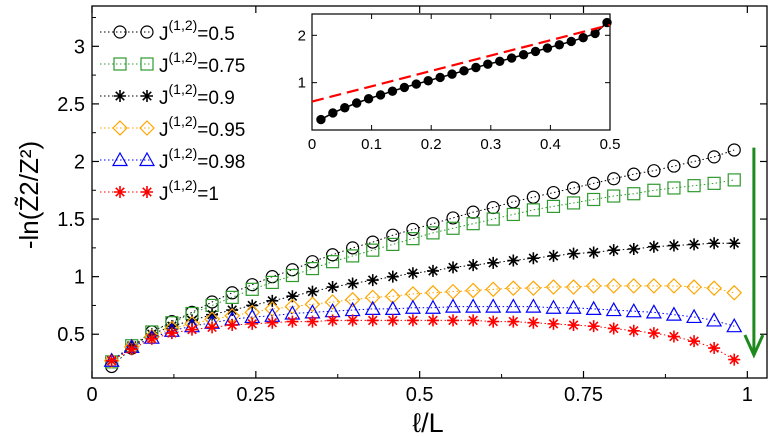  I want to click on inset-y-tick-label: 2, so click(302, 35).